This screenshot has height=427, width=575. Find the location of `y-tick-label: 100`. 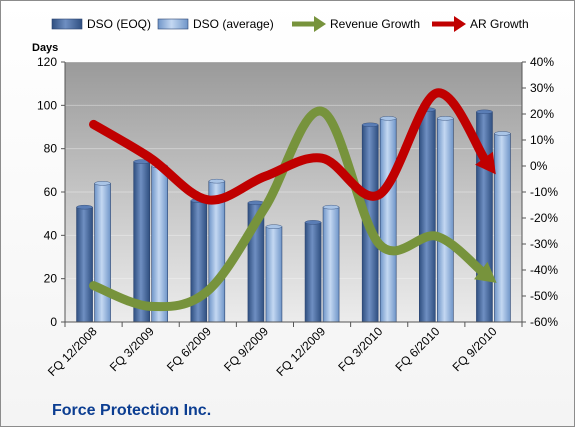

y-tick-label: 100 is located at coordinates (47, 105).